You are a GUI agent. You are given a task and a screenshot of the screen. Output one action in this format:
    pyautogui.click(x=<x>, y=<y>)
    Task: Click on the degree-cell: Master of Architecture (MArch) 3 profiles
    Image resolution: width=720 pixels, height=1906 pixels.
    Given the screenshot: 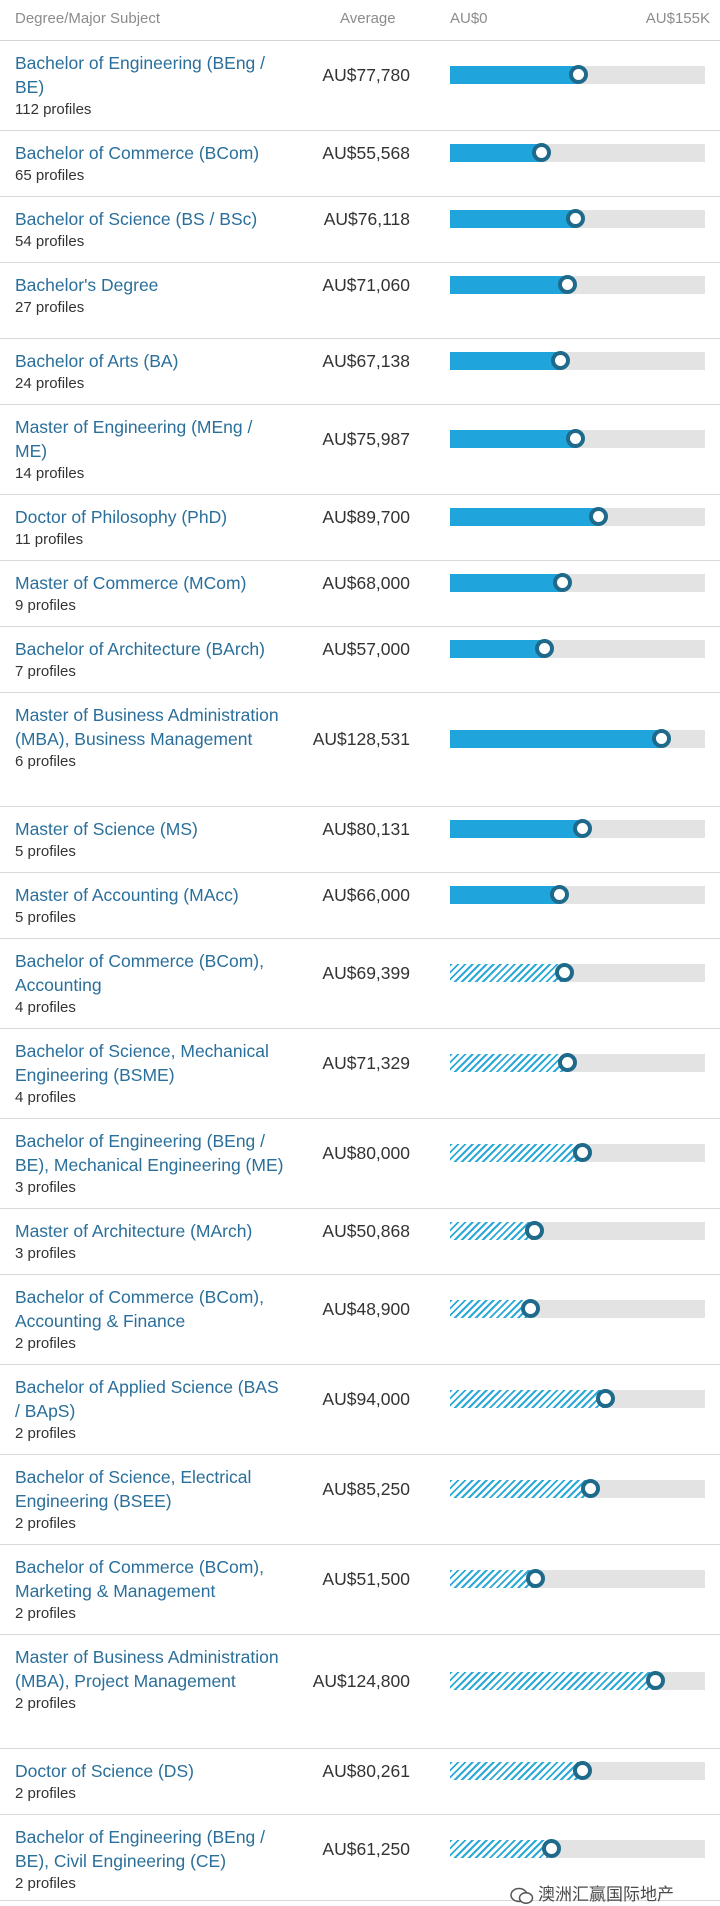 What is the action you would take?
    pyautogui.click(x=150, y=1242)
    